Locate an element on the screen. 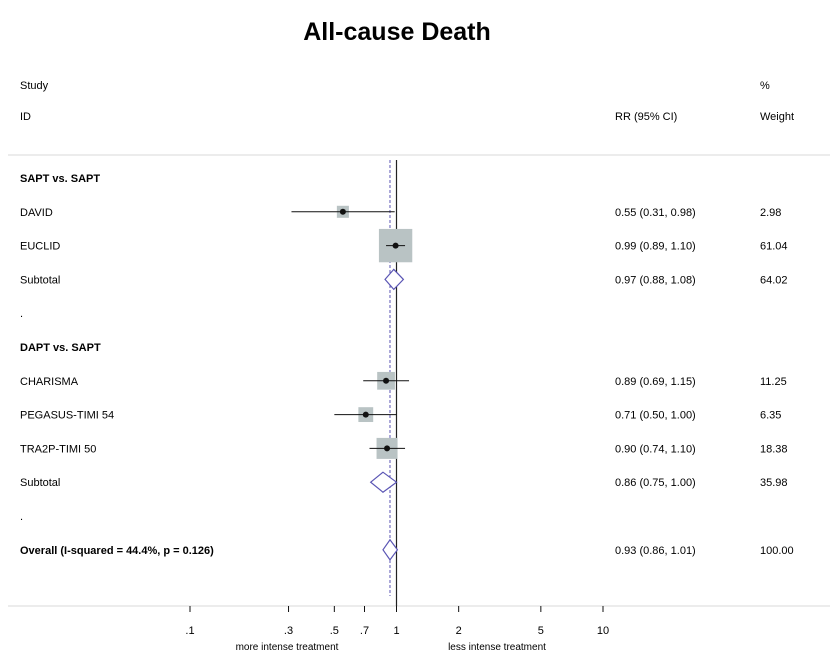 This screenshot has width=836, height=669. effect-estimate-text: 0.93 (0.86, 1.01) is located at coordinates (655, 551).